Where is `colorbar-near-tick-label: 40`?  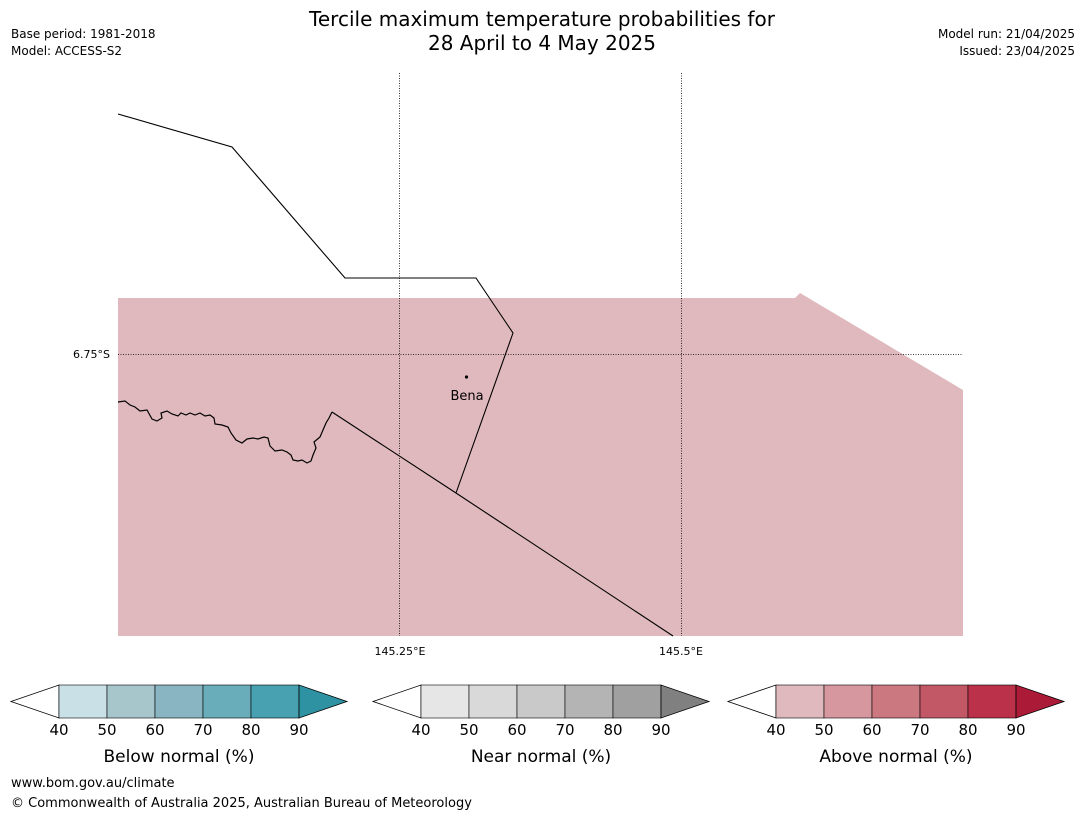
colorbar-near-tick-label: 40 is located at coordinates (420, 730).